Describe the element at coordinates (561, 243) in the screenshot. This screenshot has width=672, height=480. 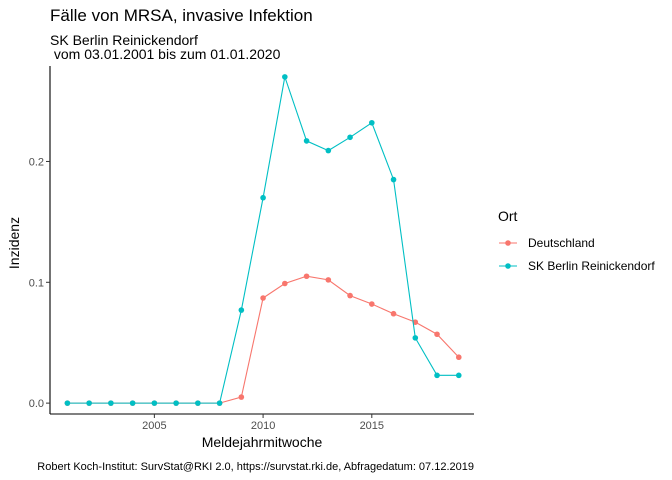
I see `legend-label: Deutschland` at that location.